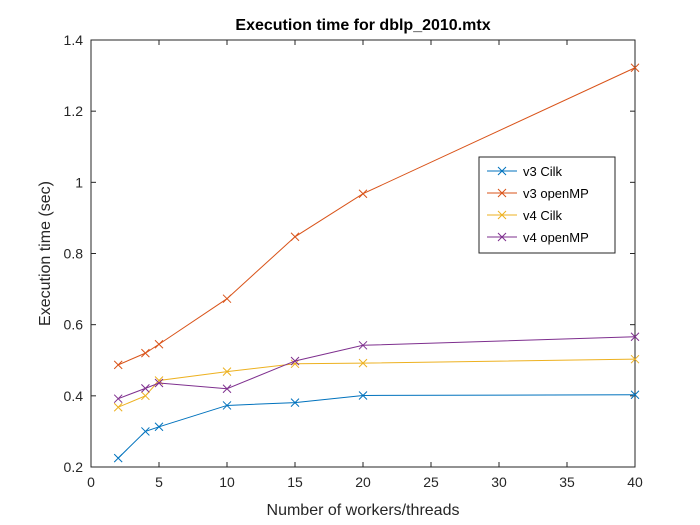 Image resolution: width=700 pixels, height=525 pixels. What do you see at coordinates (543, 215) in the screenshot?
I see `legend-label: v4 Cilk` at bounding box center [543, 215].